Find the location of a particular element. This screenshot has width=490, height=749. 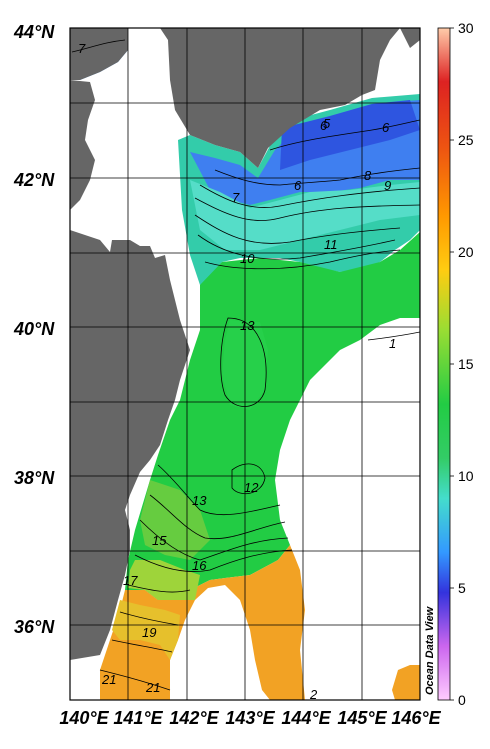

contour-label: 11 is located at coordinates (331, 244).